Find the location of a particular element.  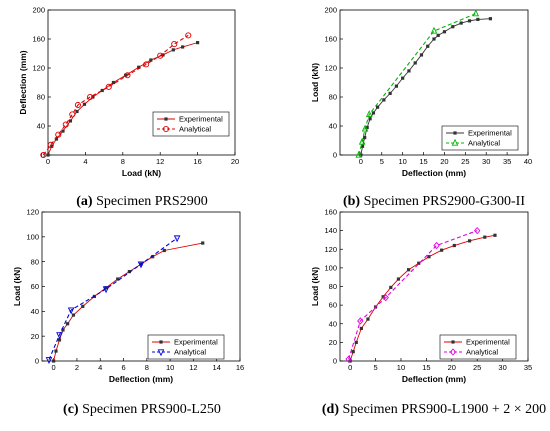

x-tick-label: 12 is located at coordinates (193, 367).